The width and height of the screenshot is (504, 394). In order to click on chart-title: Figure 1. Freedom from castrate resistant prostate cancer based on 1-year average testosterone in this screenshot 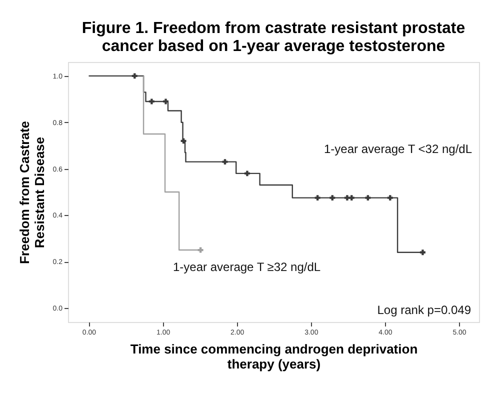, I will do `click(274, 37)`.